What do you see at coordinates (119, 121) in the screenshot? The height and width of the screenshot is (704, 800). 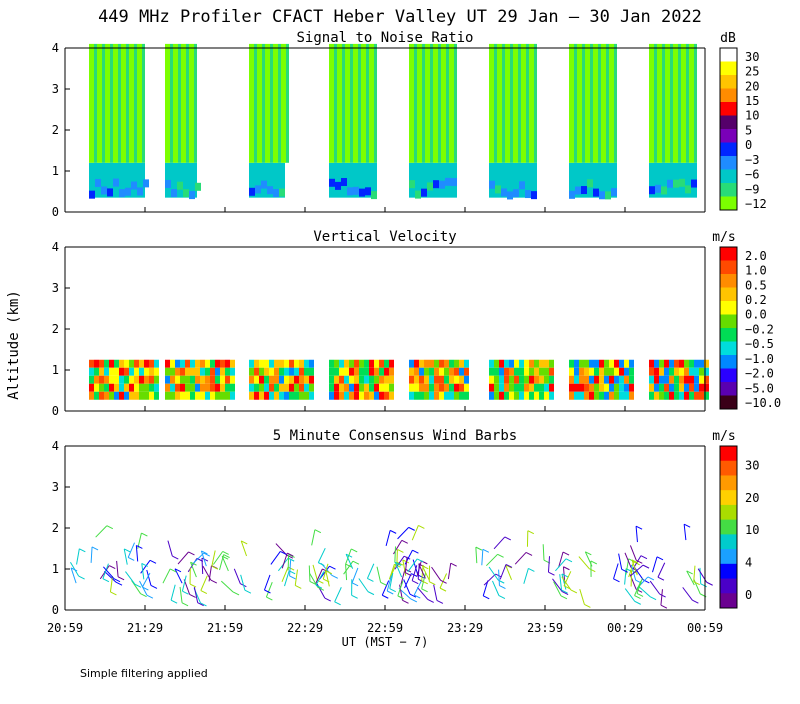 I see `snr-data-block` at bounding box center [119, 121].